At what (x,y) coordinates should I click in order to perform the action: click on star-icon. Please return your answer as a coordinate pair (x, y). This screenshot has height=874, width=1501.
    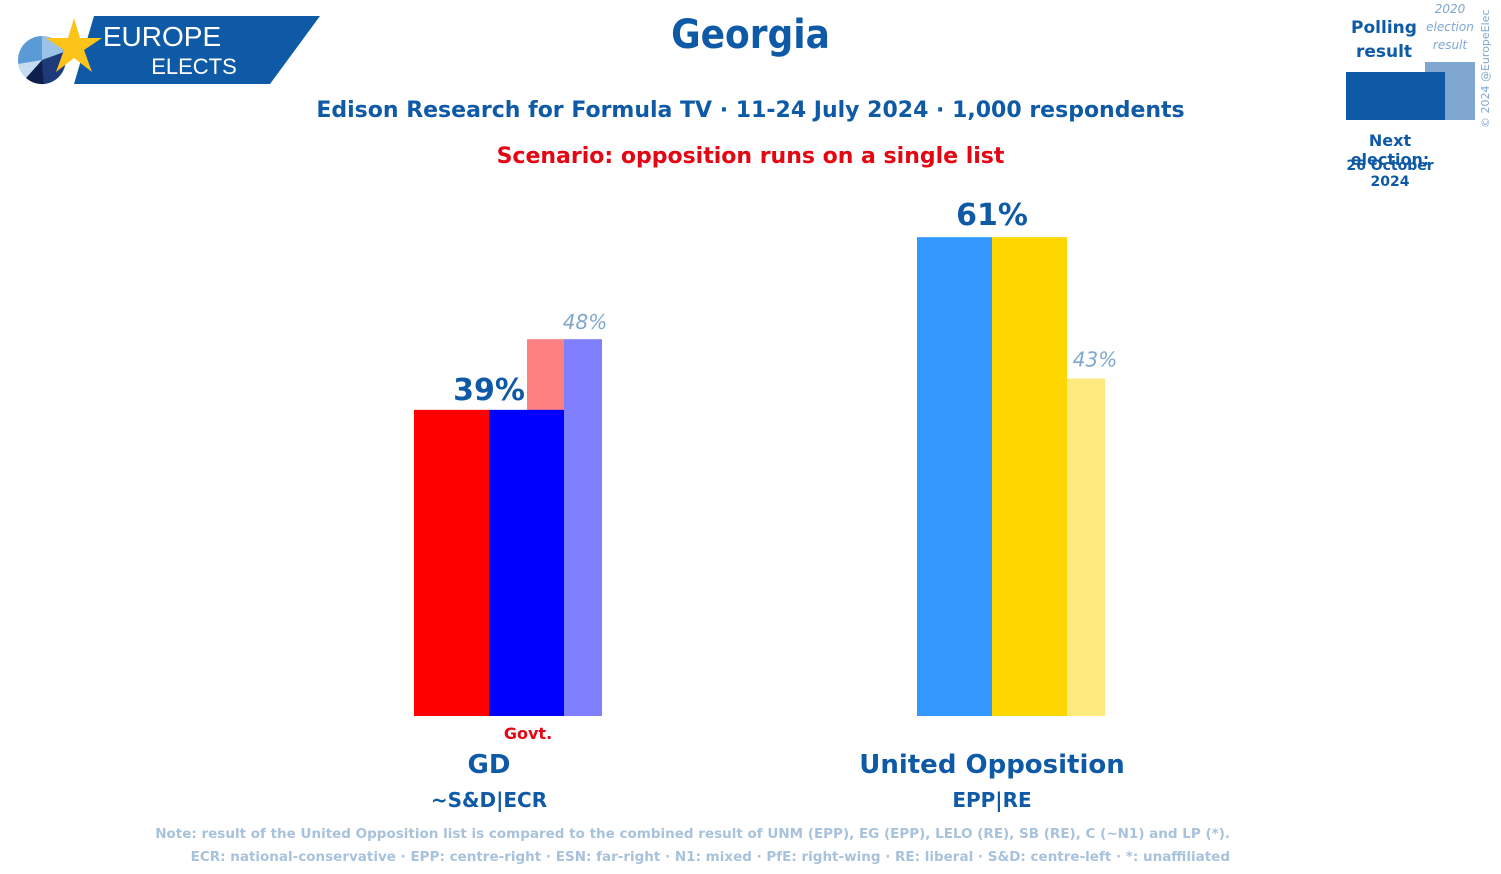
    Looking at the image, I should click on (74, 45).